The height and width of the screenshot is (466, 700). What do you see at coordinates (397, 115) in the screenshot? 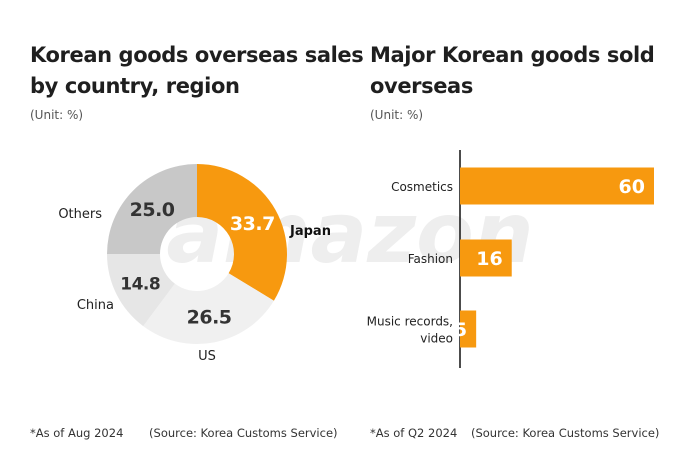
I see `right-unit-label: (Unit: %)` at bounding box center [397, 115].